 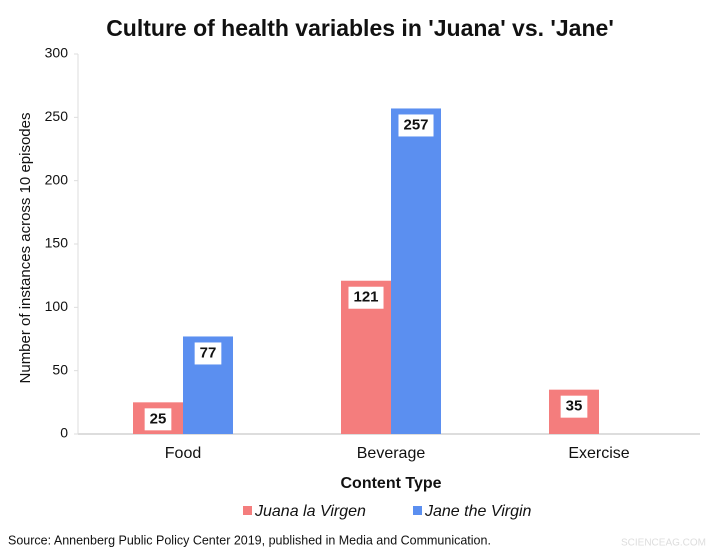 What do you see at coordinates (60, 369) in the screenshot?
I see `y-tick-label: 50` at bounding box center [60, 369].